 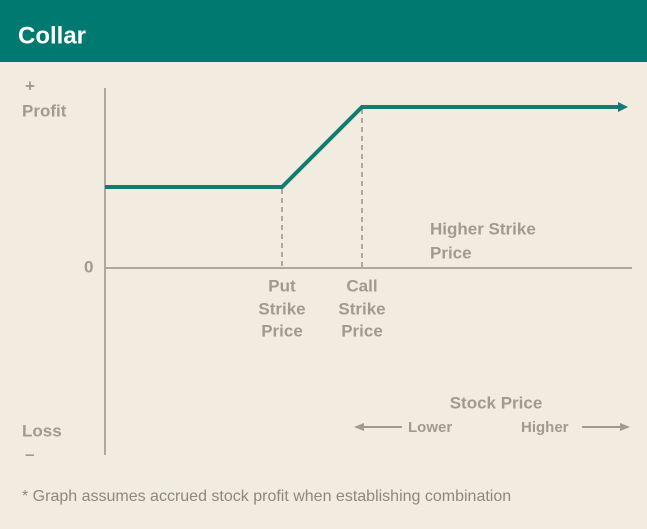 I want to click on call-label: Strike, so click(x=361, y=308).